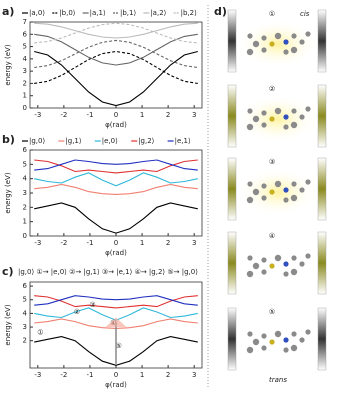 This screenshot has width=339, height=396. What do you see at coordinates (98, 13) in the screenshot?
I see `legend-label: |a,1⟩` at bounding box center [98, 13].